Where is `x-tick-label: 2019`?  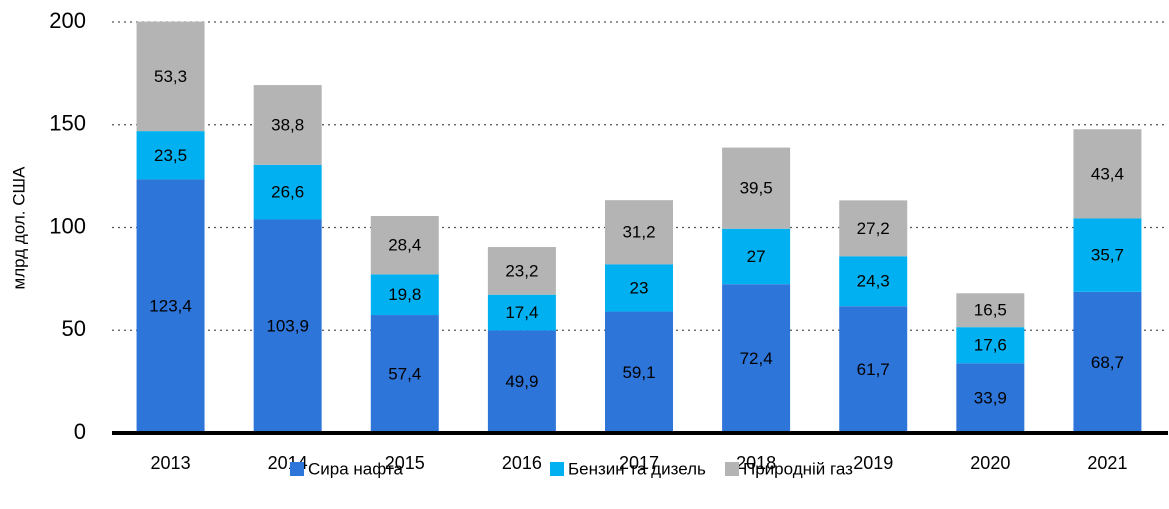 x-tick-label: 2019 is located at coordinates (873, 463).